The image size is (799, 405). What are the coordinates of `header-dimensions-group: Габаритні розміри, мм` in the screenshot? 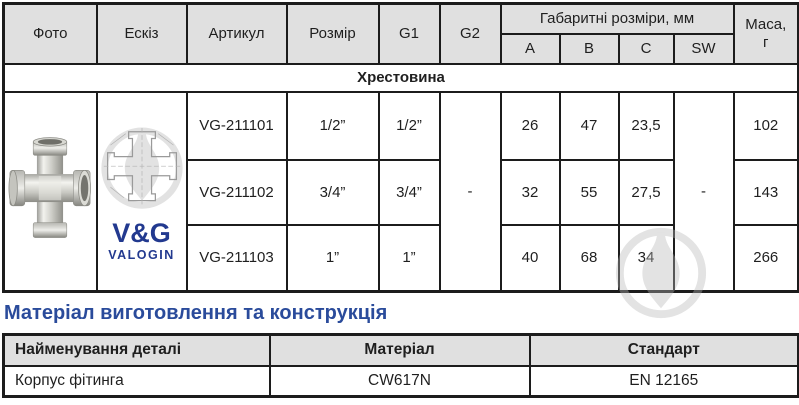 It's located at (617, 18).